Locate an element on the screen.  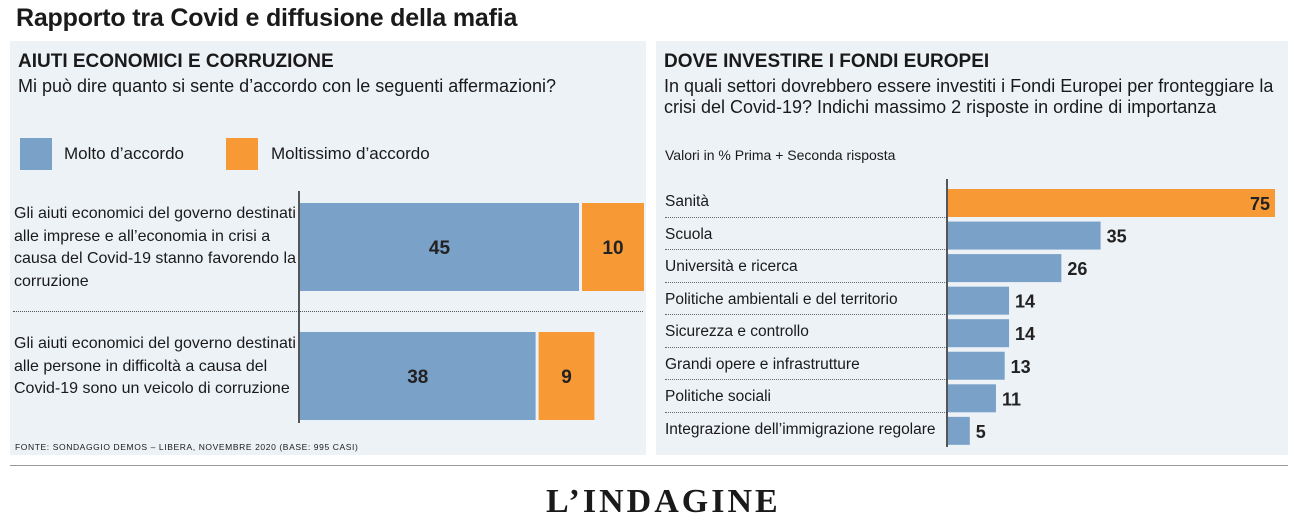
legend-swatch-moltissimo is located at coordinates (242, 154).